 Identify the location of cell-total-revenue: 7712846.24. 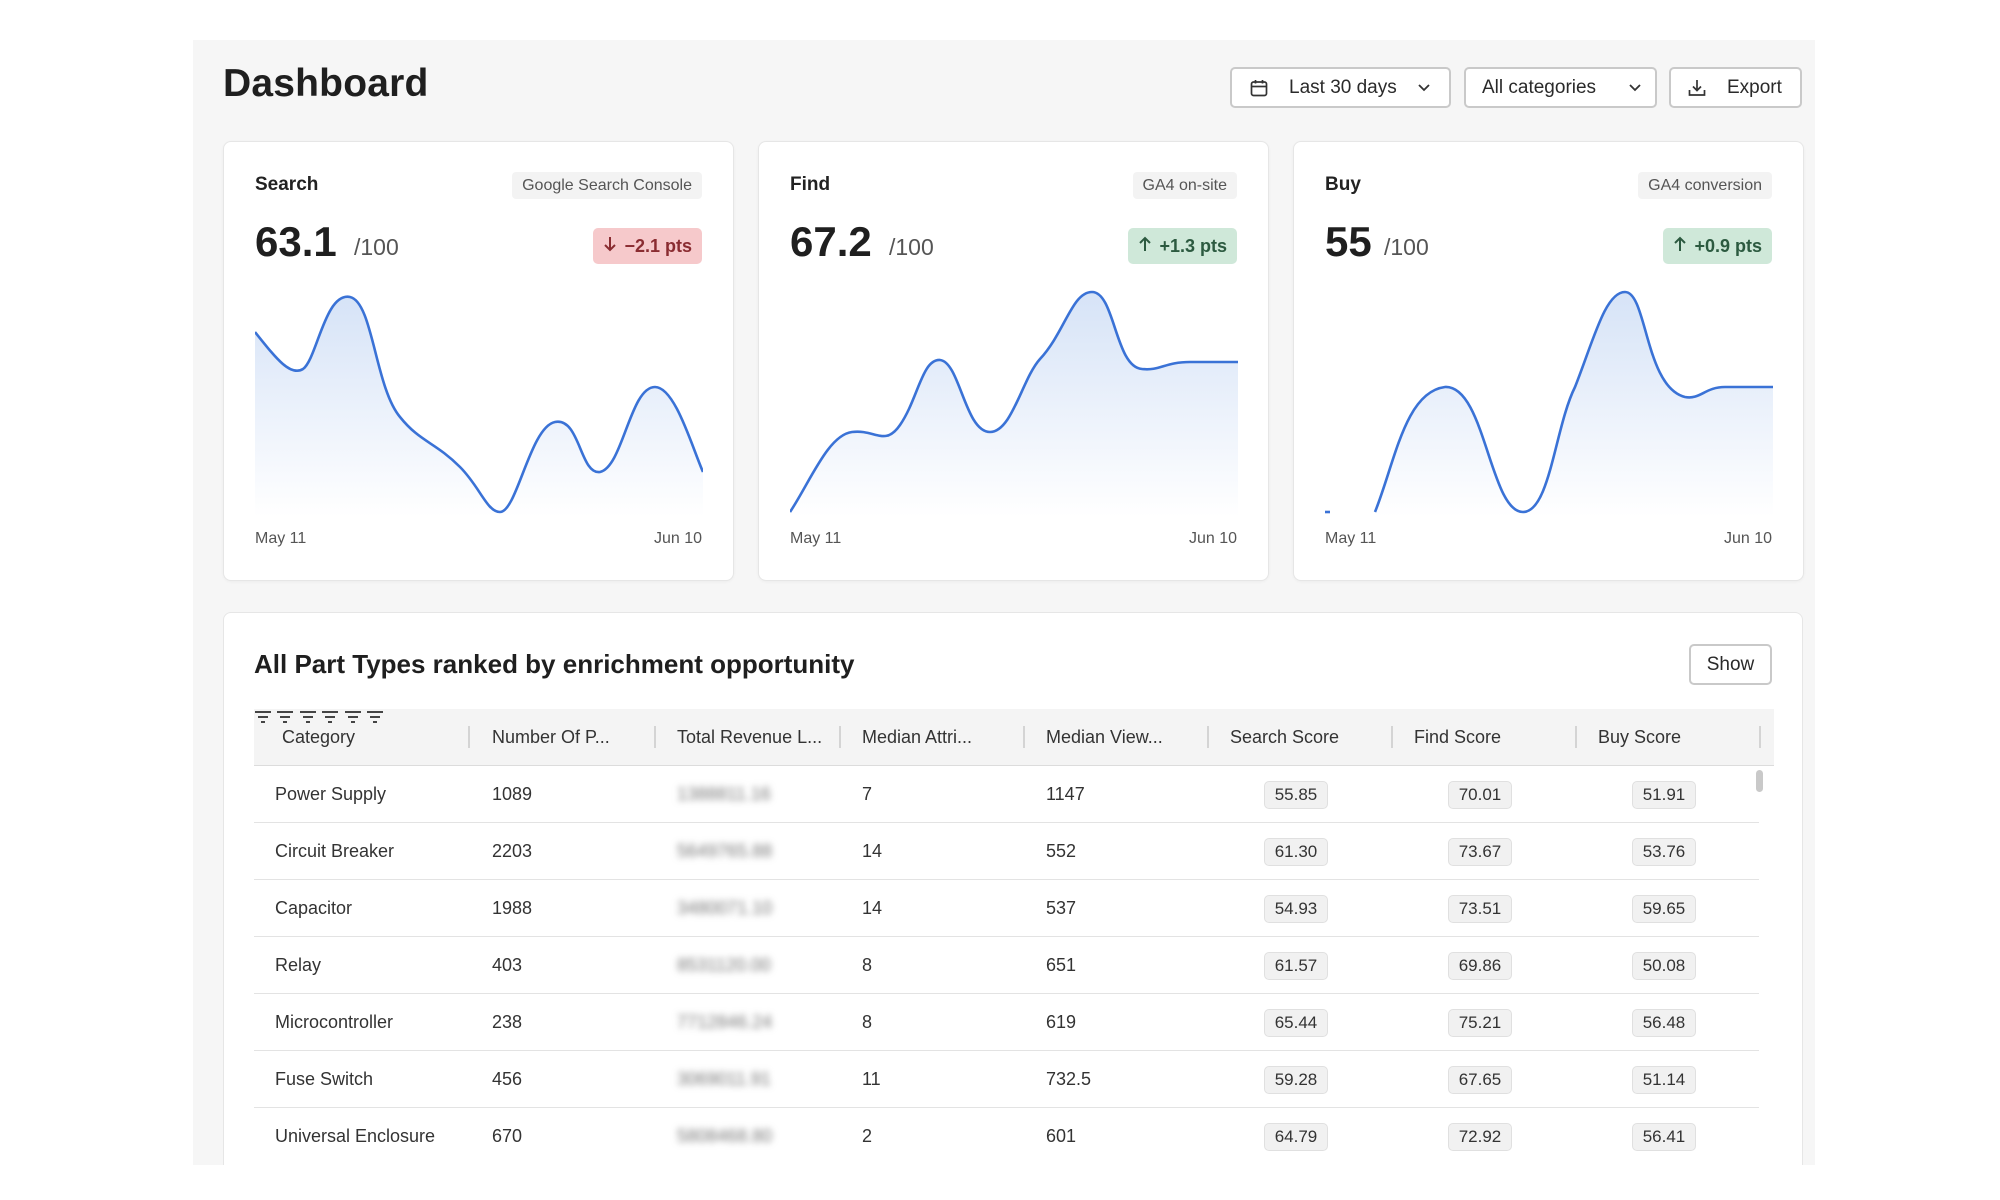
(725, 1022).